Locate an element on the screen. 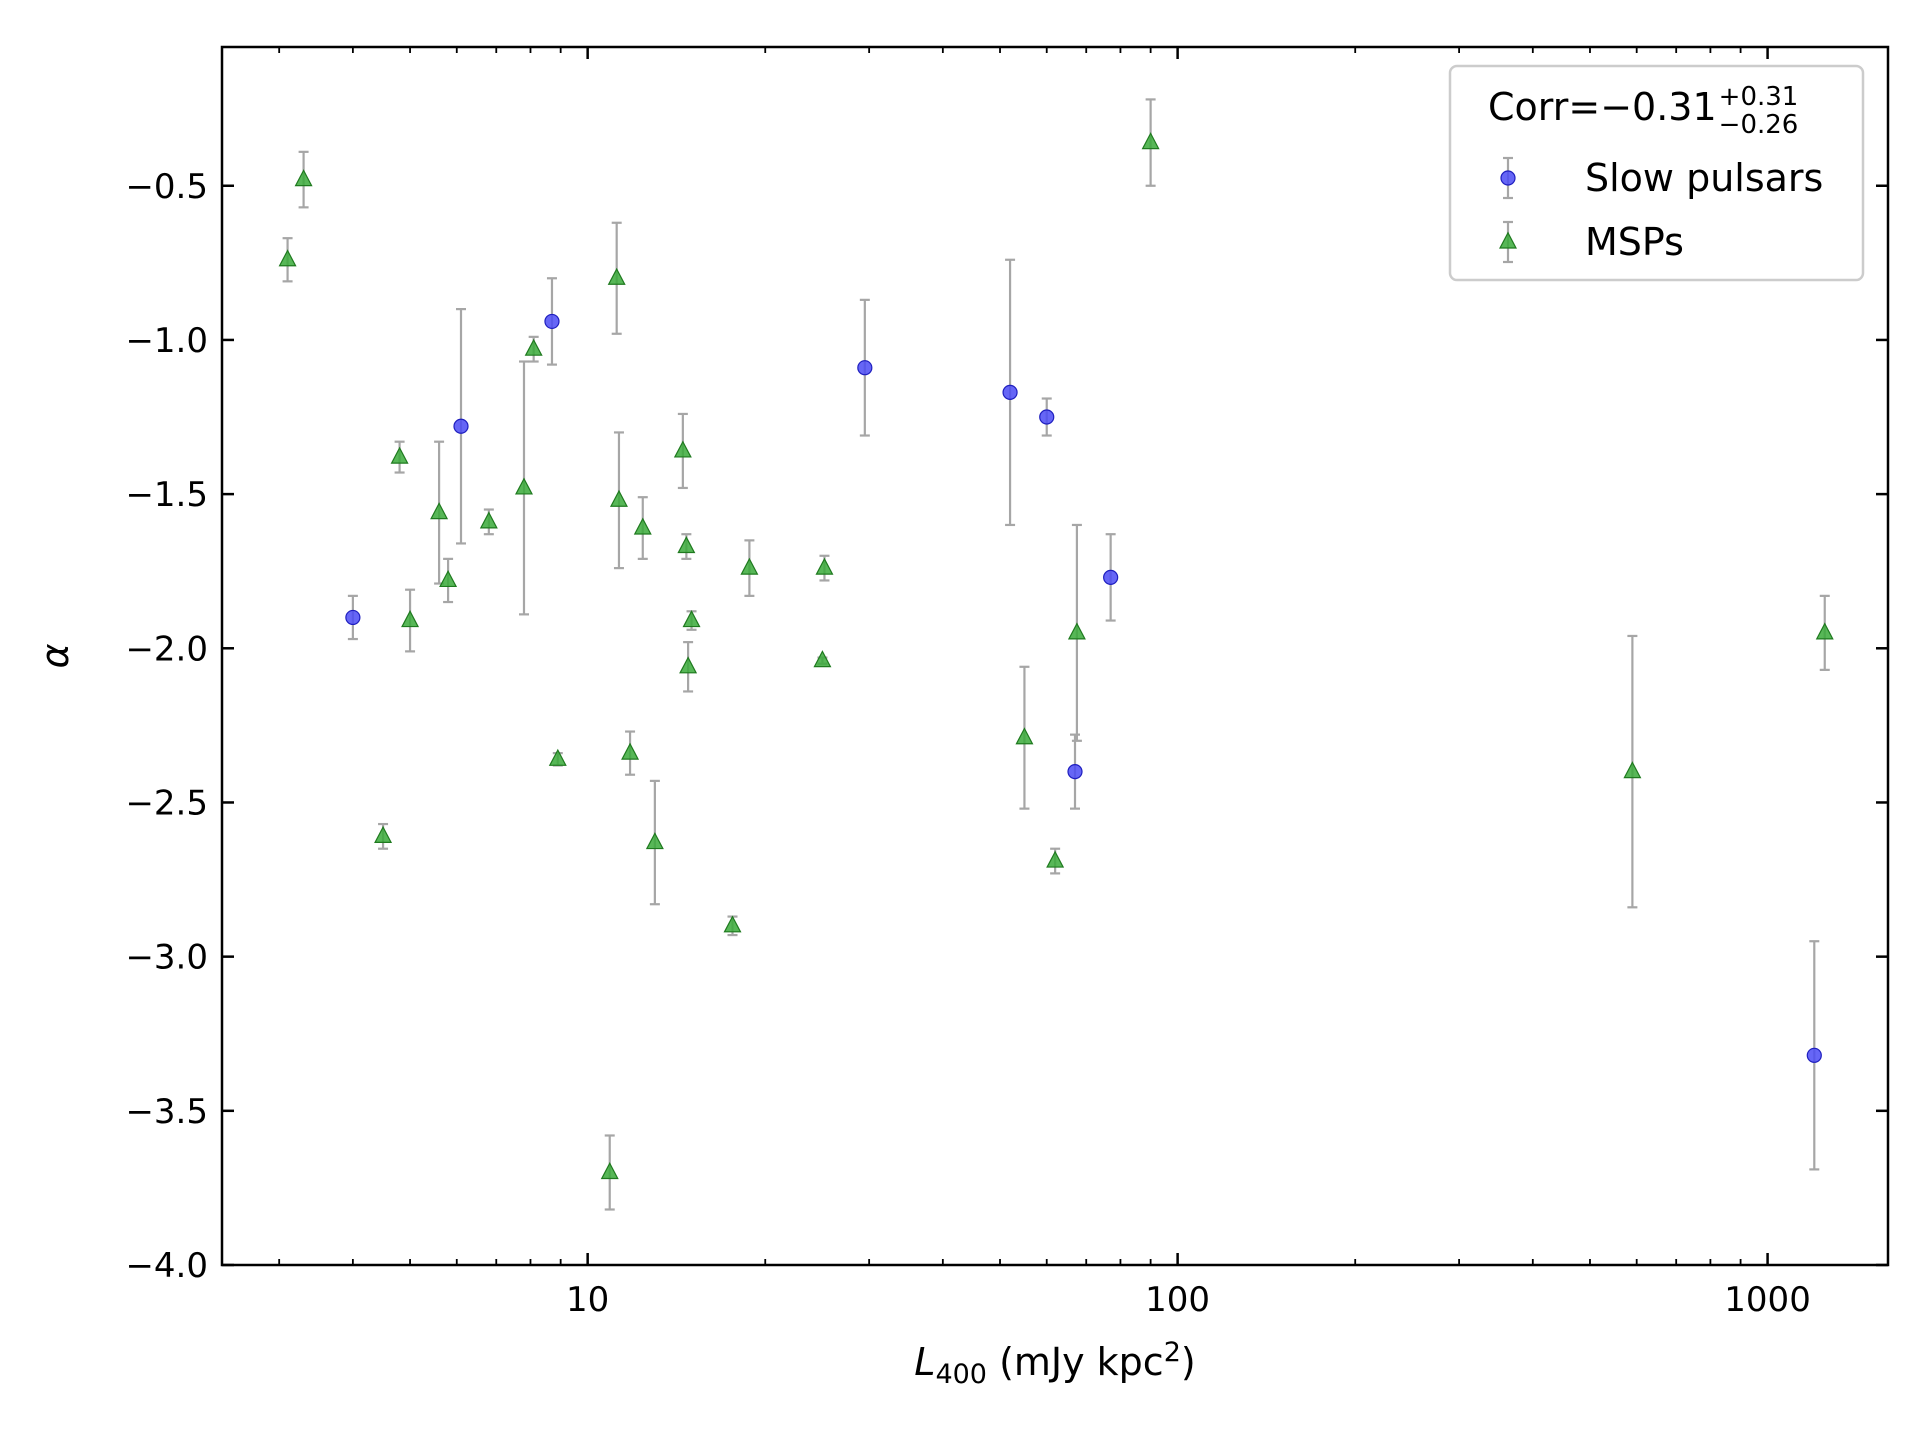  x-axis-label-unit: (mJy kpc is located at coordinates (1075, 1362).